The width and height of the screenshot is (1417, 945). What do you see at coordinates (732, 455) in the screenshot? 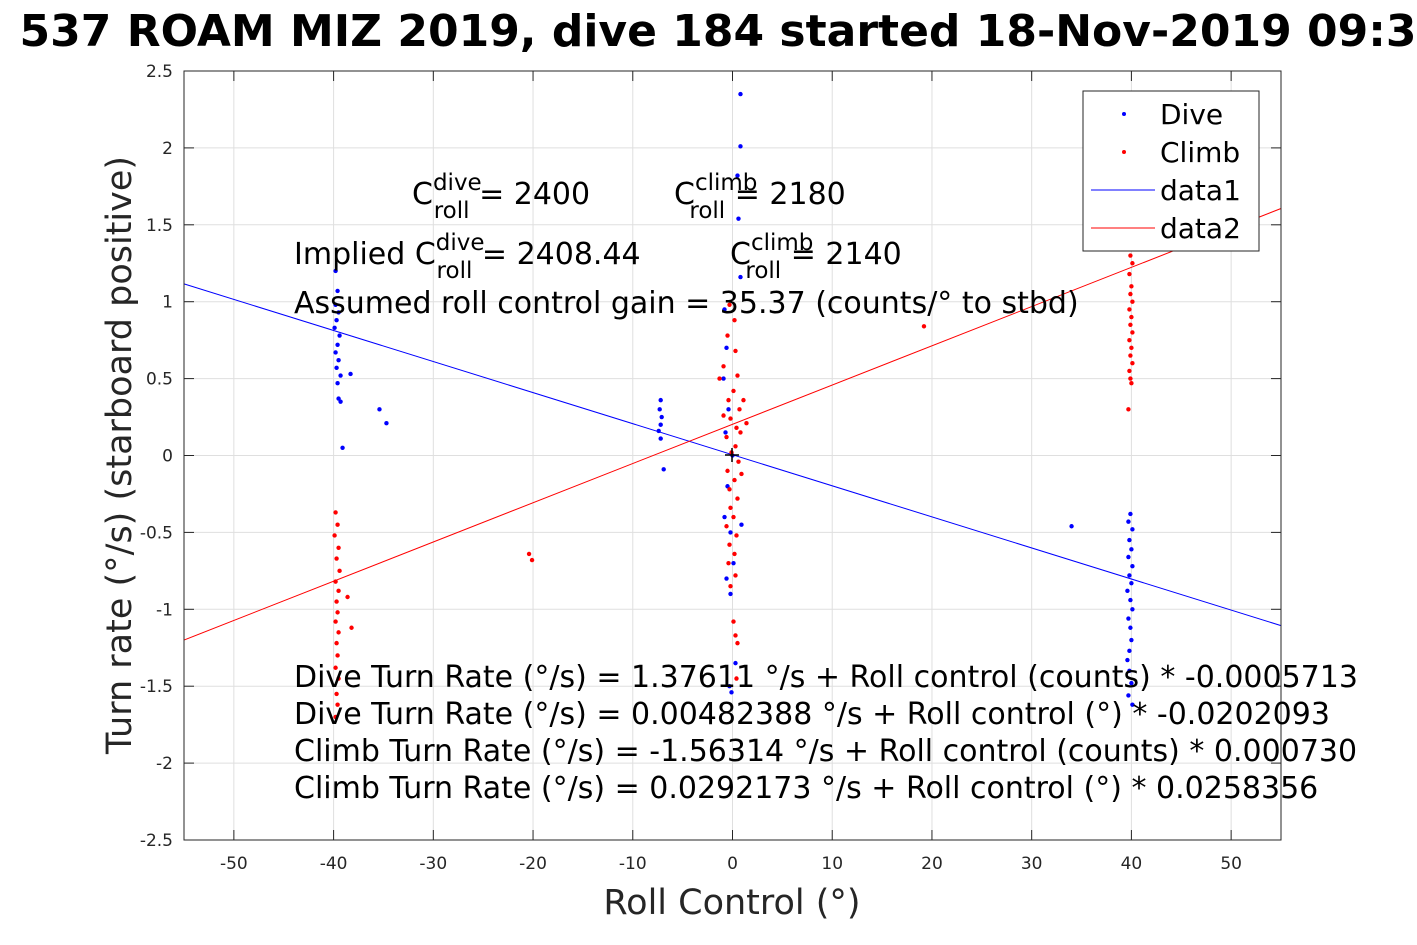
I see `origin-crosshair-marker` at bounding box center [732, 455].